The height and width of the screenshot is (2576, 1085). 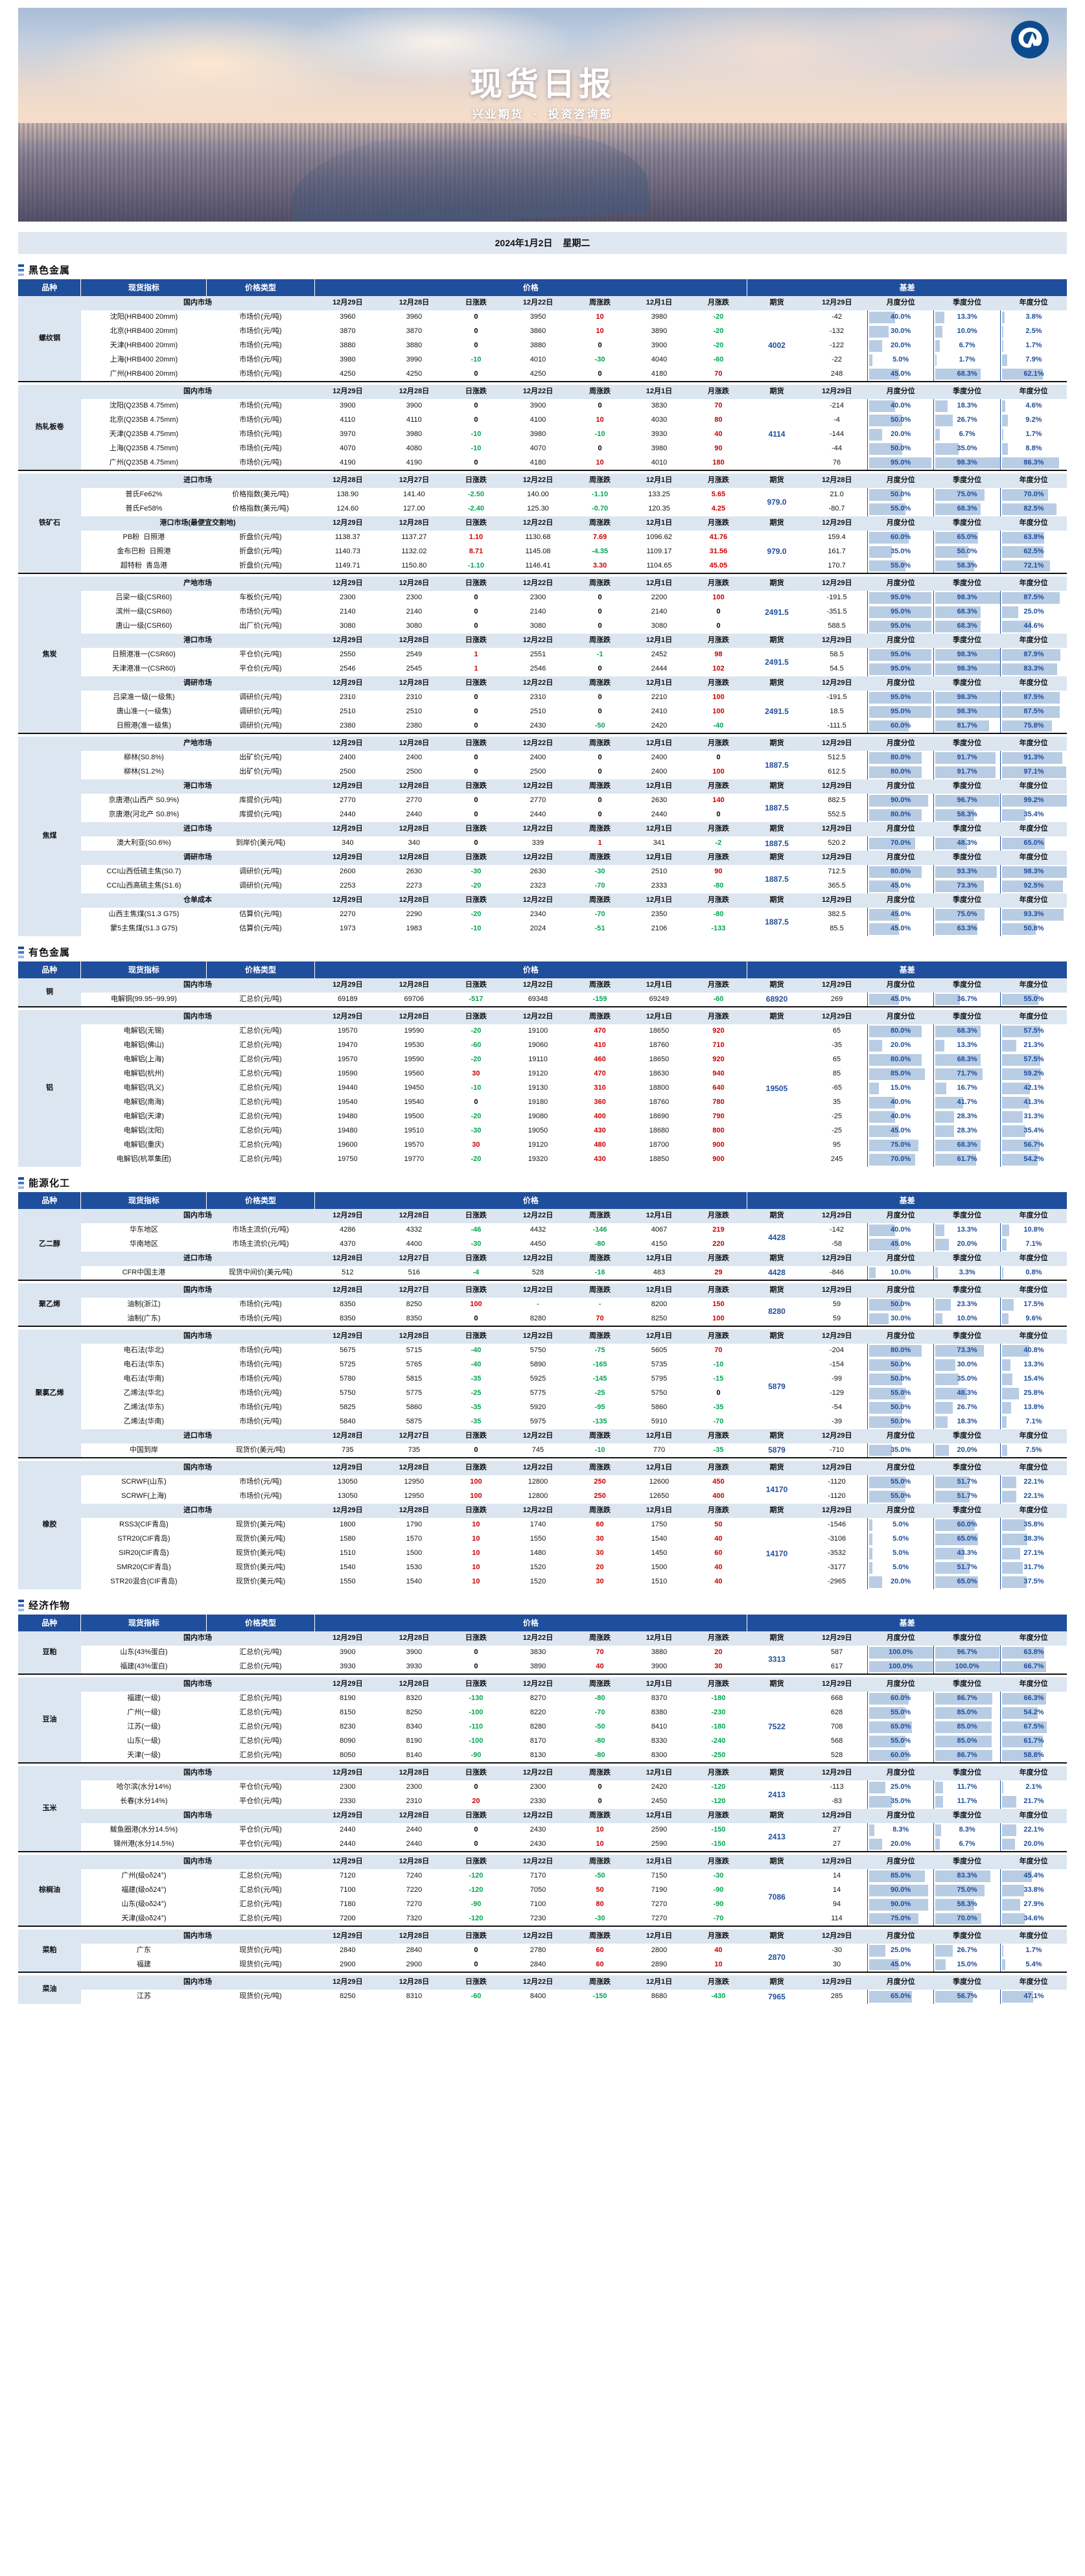 What do you see at coordinates (476, 1244) in the screenshot?
I see `price-cell: -30` at bounding box center [476, 1244].